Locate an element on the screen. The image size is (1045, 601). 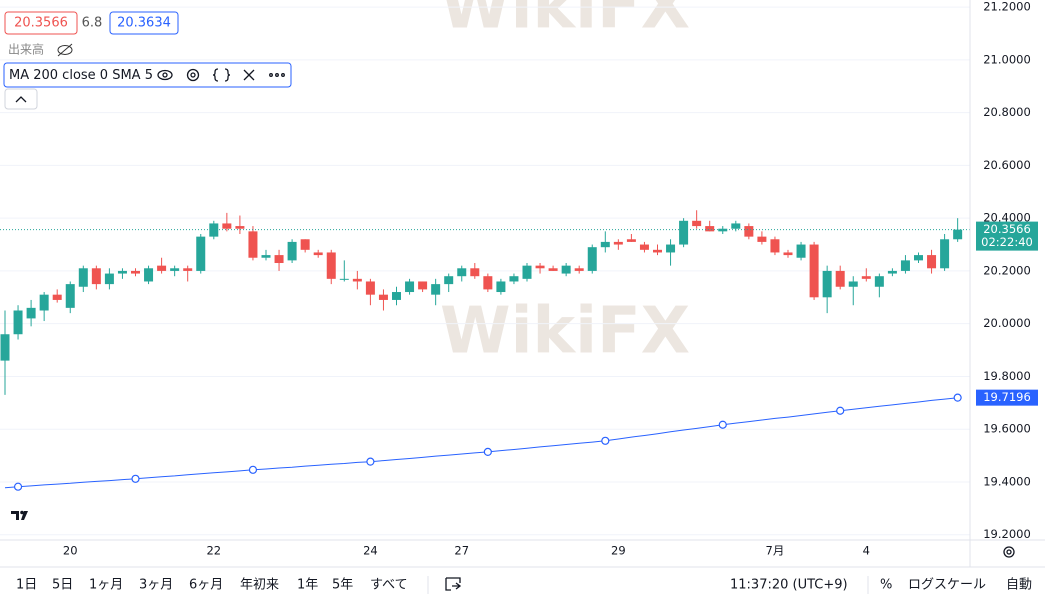
ask-price: 20.3634 is located at coordinates (144, 23).